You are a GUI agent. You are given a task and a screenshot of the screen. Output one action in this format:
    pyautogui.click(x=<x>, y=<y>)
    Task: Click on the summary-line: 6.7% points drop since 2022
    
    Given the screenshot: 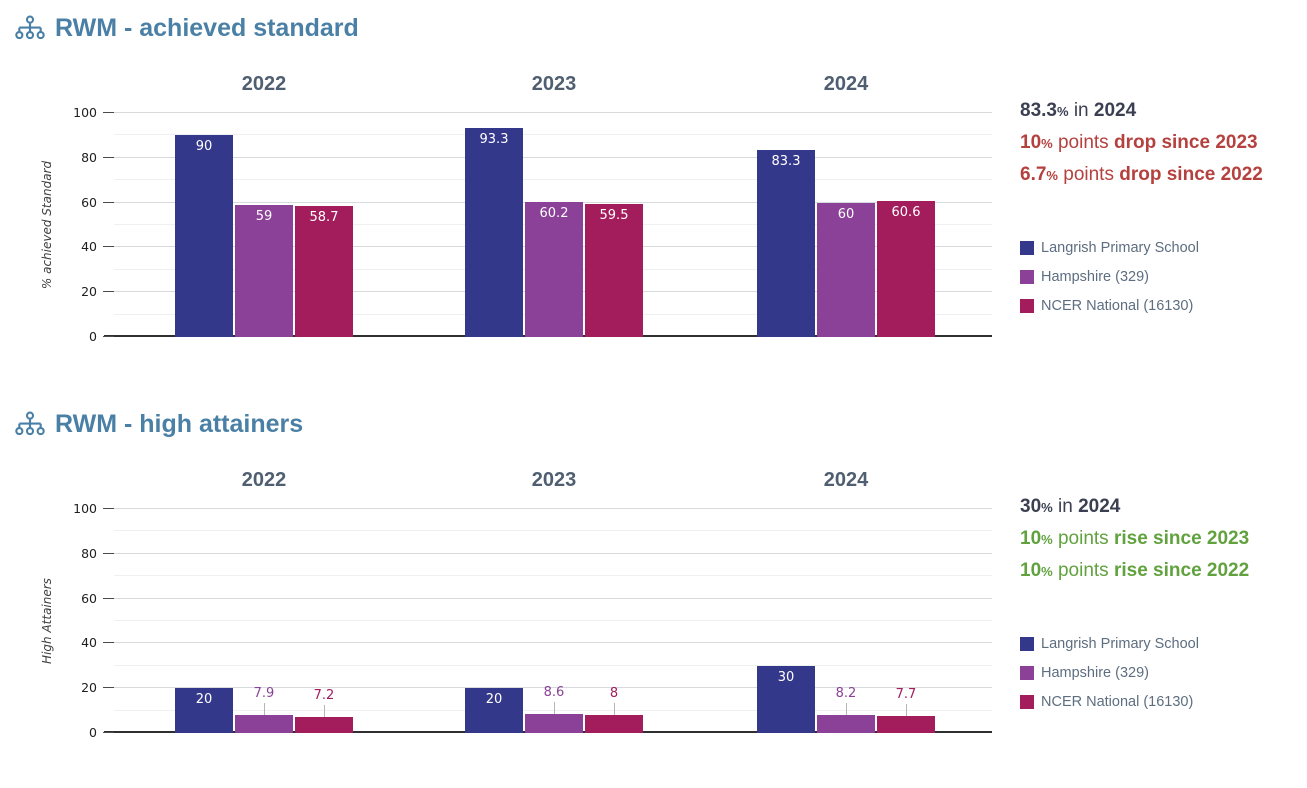 What is the action you would take?
    pyautogui.click(x=1162, y=175)
    